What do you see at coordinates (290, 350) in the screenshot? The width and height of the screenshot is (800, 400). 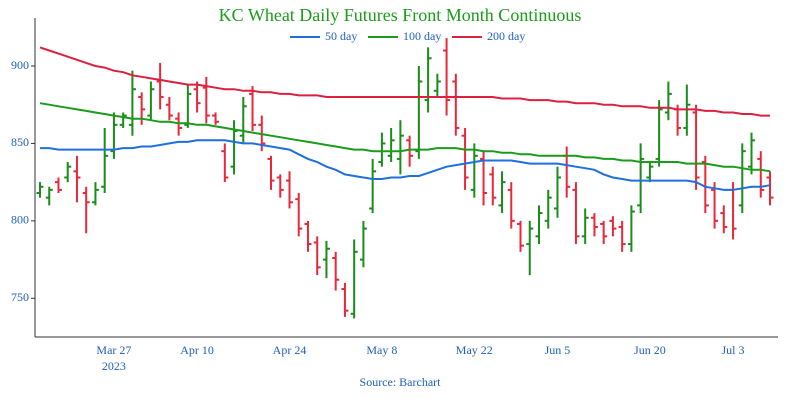 I see `x-tick-label: Apr 24` at bounding box center [290, 350].